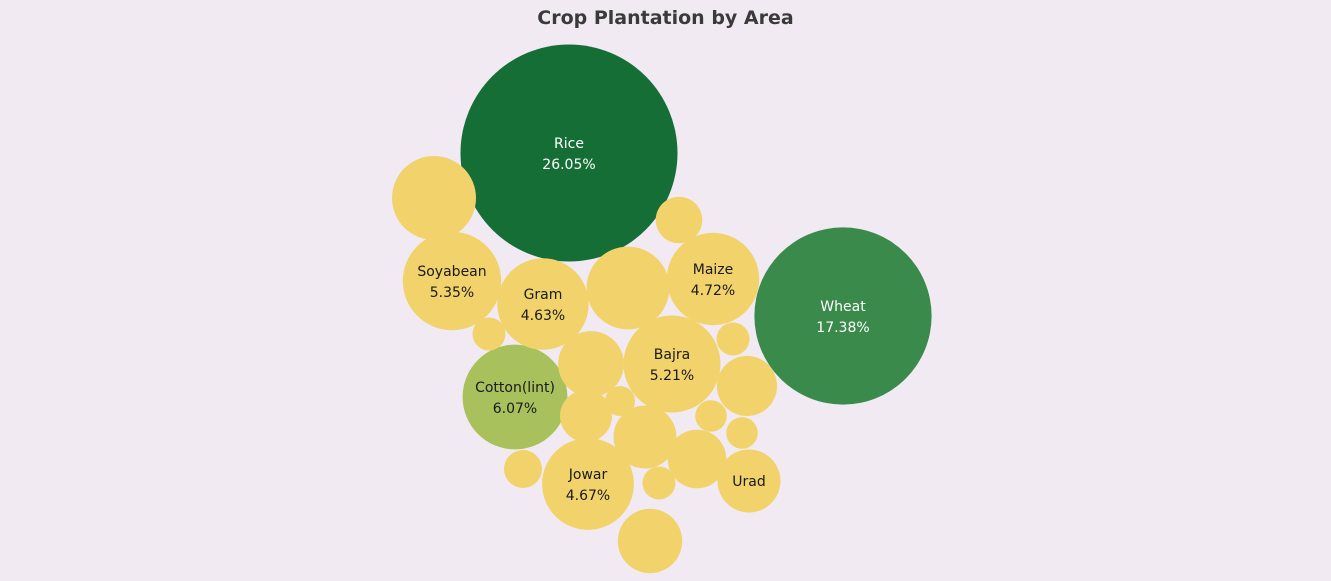 The height and width of the screenshot is (581, 1331). I want to click on bubble-value-label: 5.35%, so click(452, 293).